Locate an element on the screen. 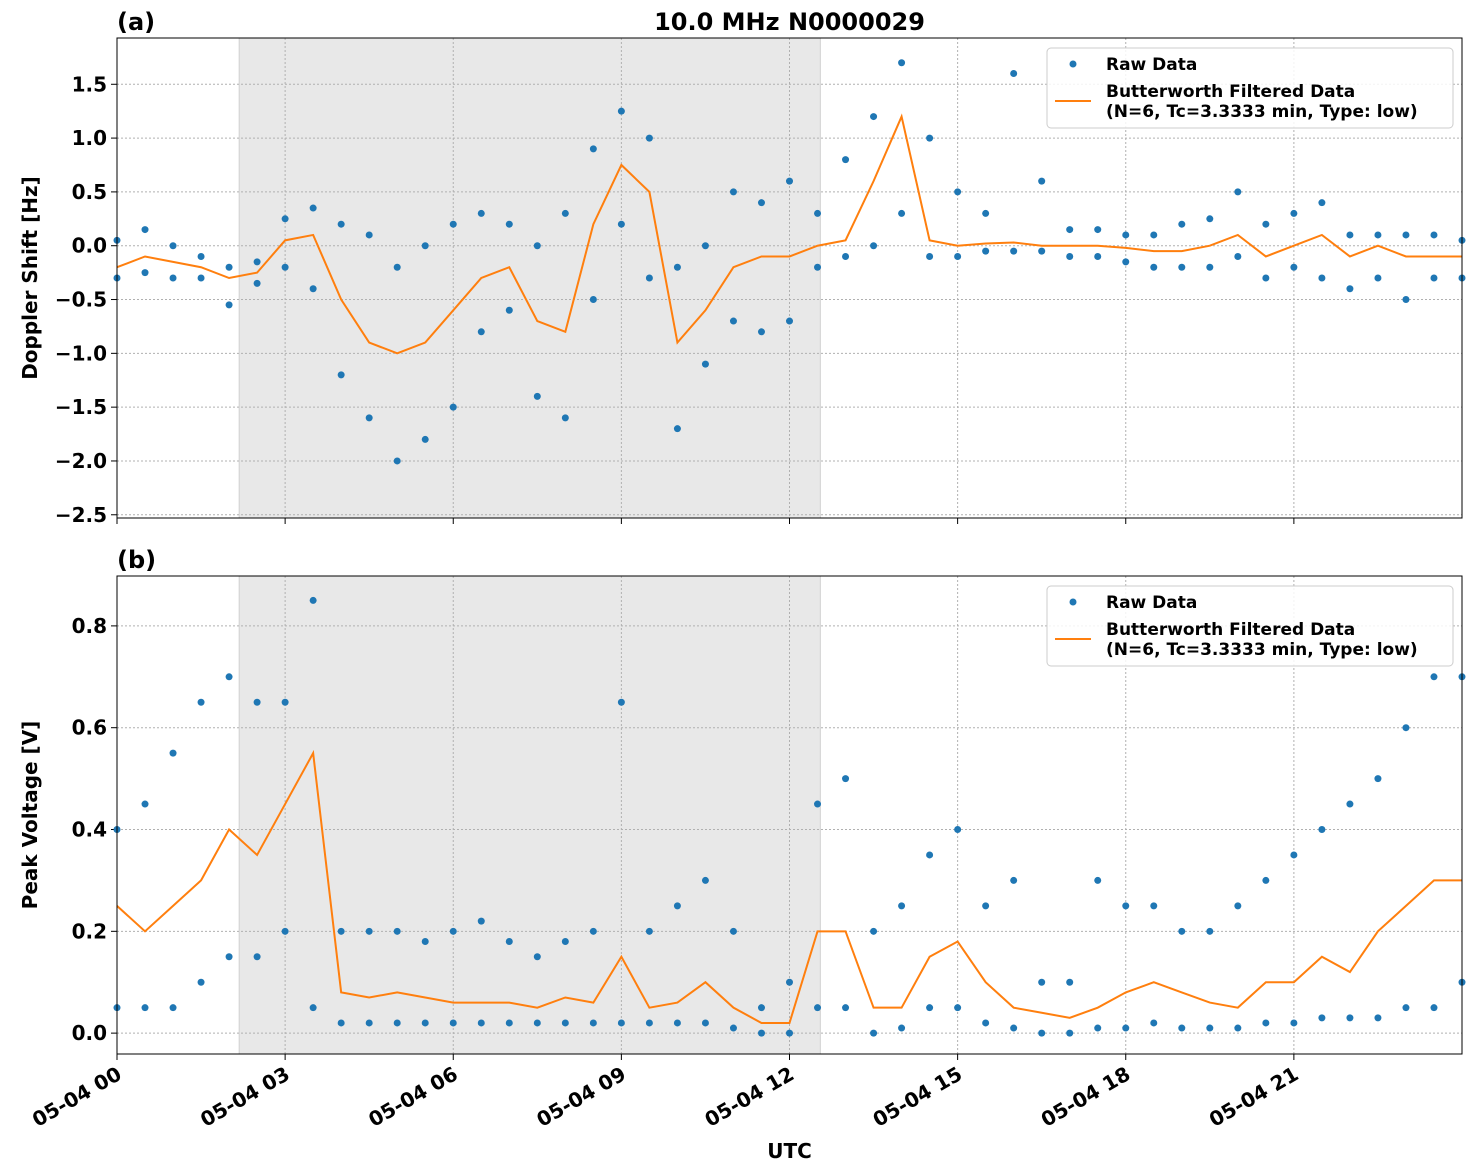 The image size is (1471, 1172). x-tick-label: 05-04 06 is located at coordinates (413, 1097).